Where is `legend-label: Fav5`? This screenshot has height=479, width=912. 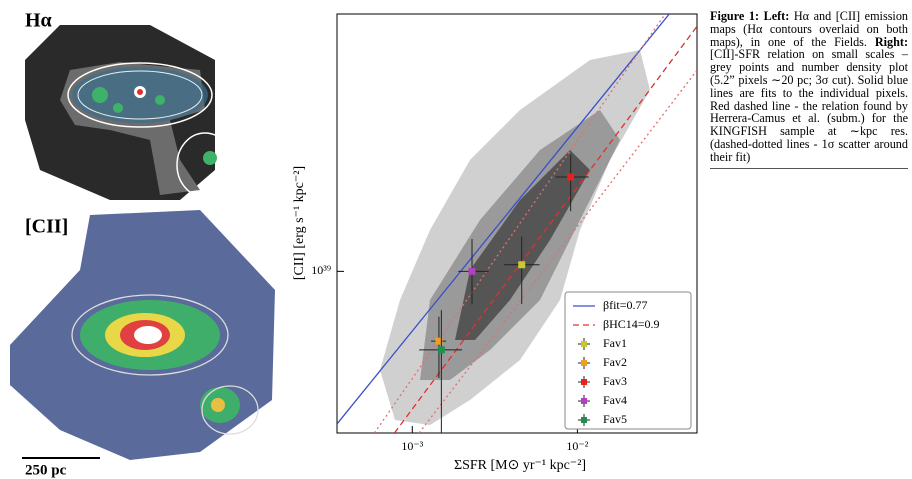
legend-label: Fav5 is located at coordinates (615, 419).